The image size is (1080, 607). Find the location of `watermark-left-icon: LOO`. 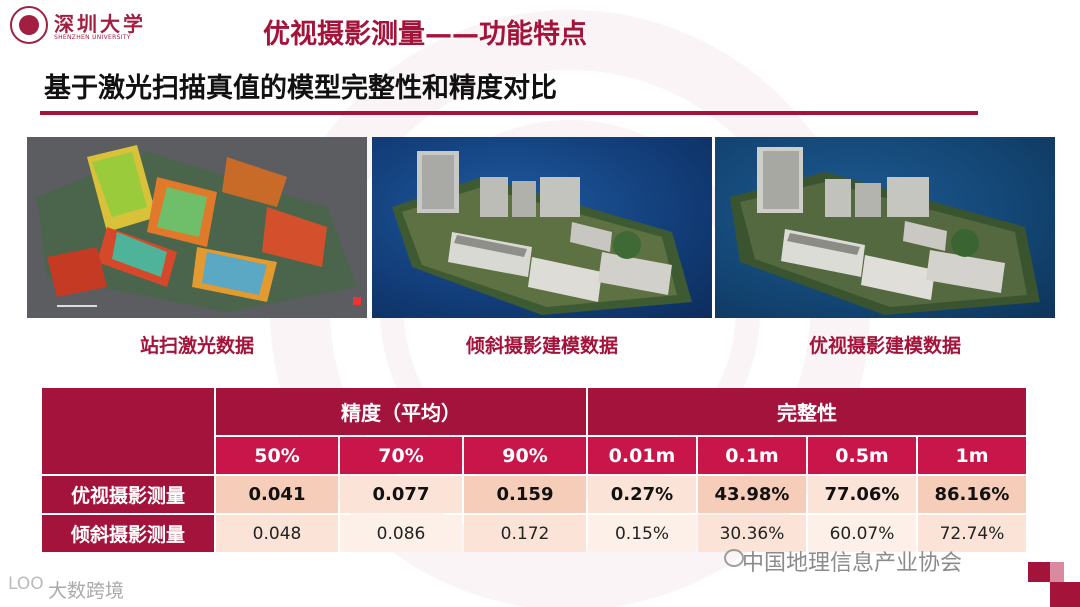

watermark-left-icon: LOO is located at coordinates (26, 584).